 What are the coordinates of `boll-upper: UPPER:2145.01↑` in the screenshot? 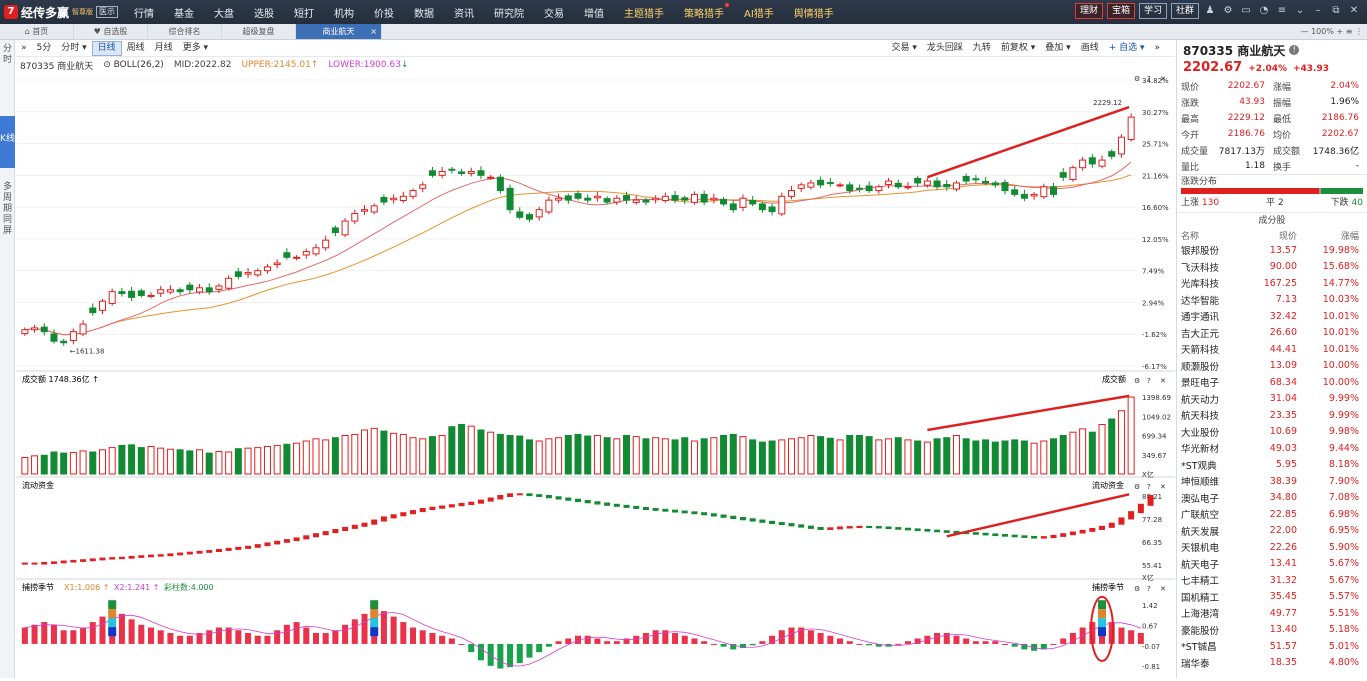 It's located at (280, 65).